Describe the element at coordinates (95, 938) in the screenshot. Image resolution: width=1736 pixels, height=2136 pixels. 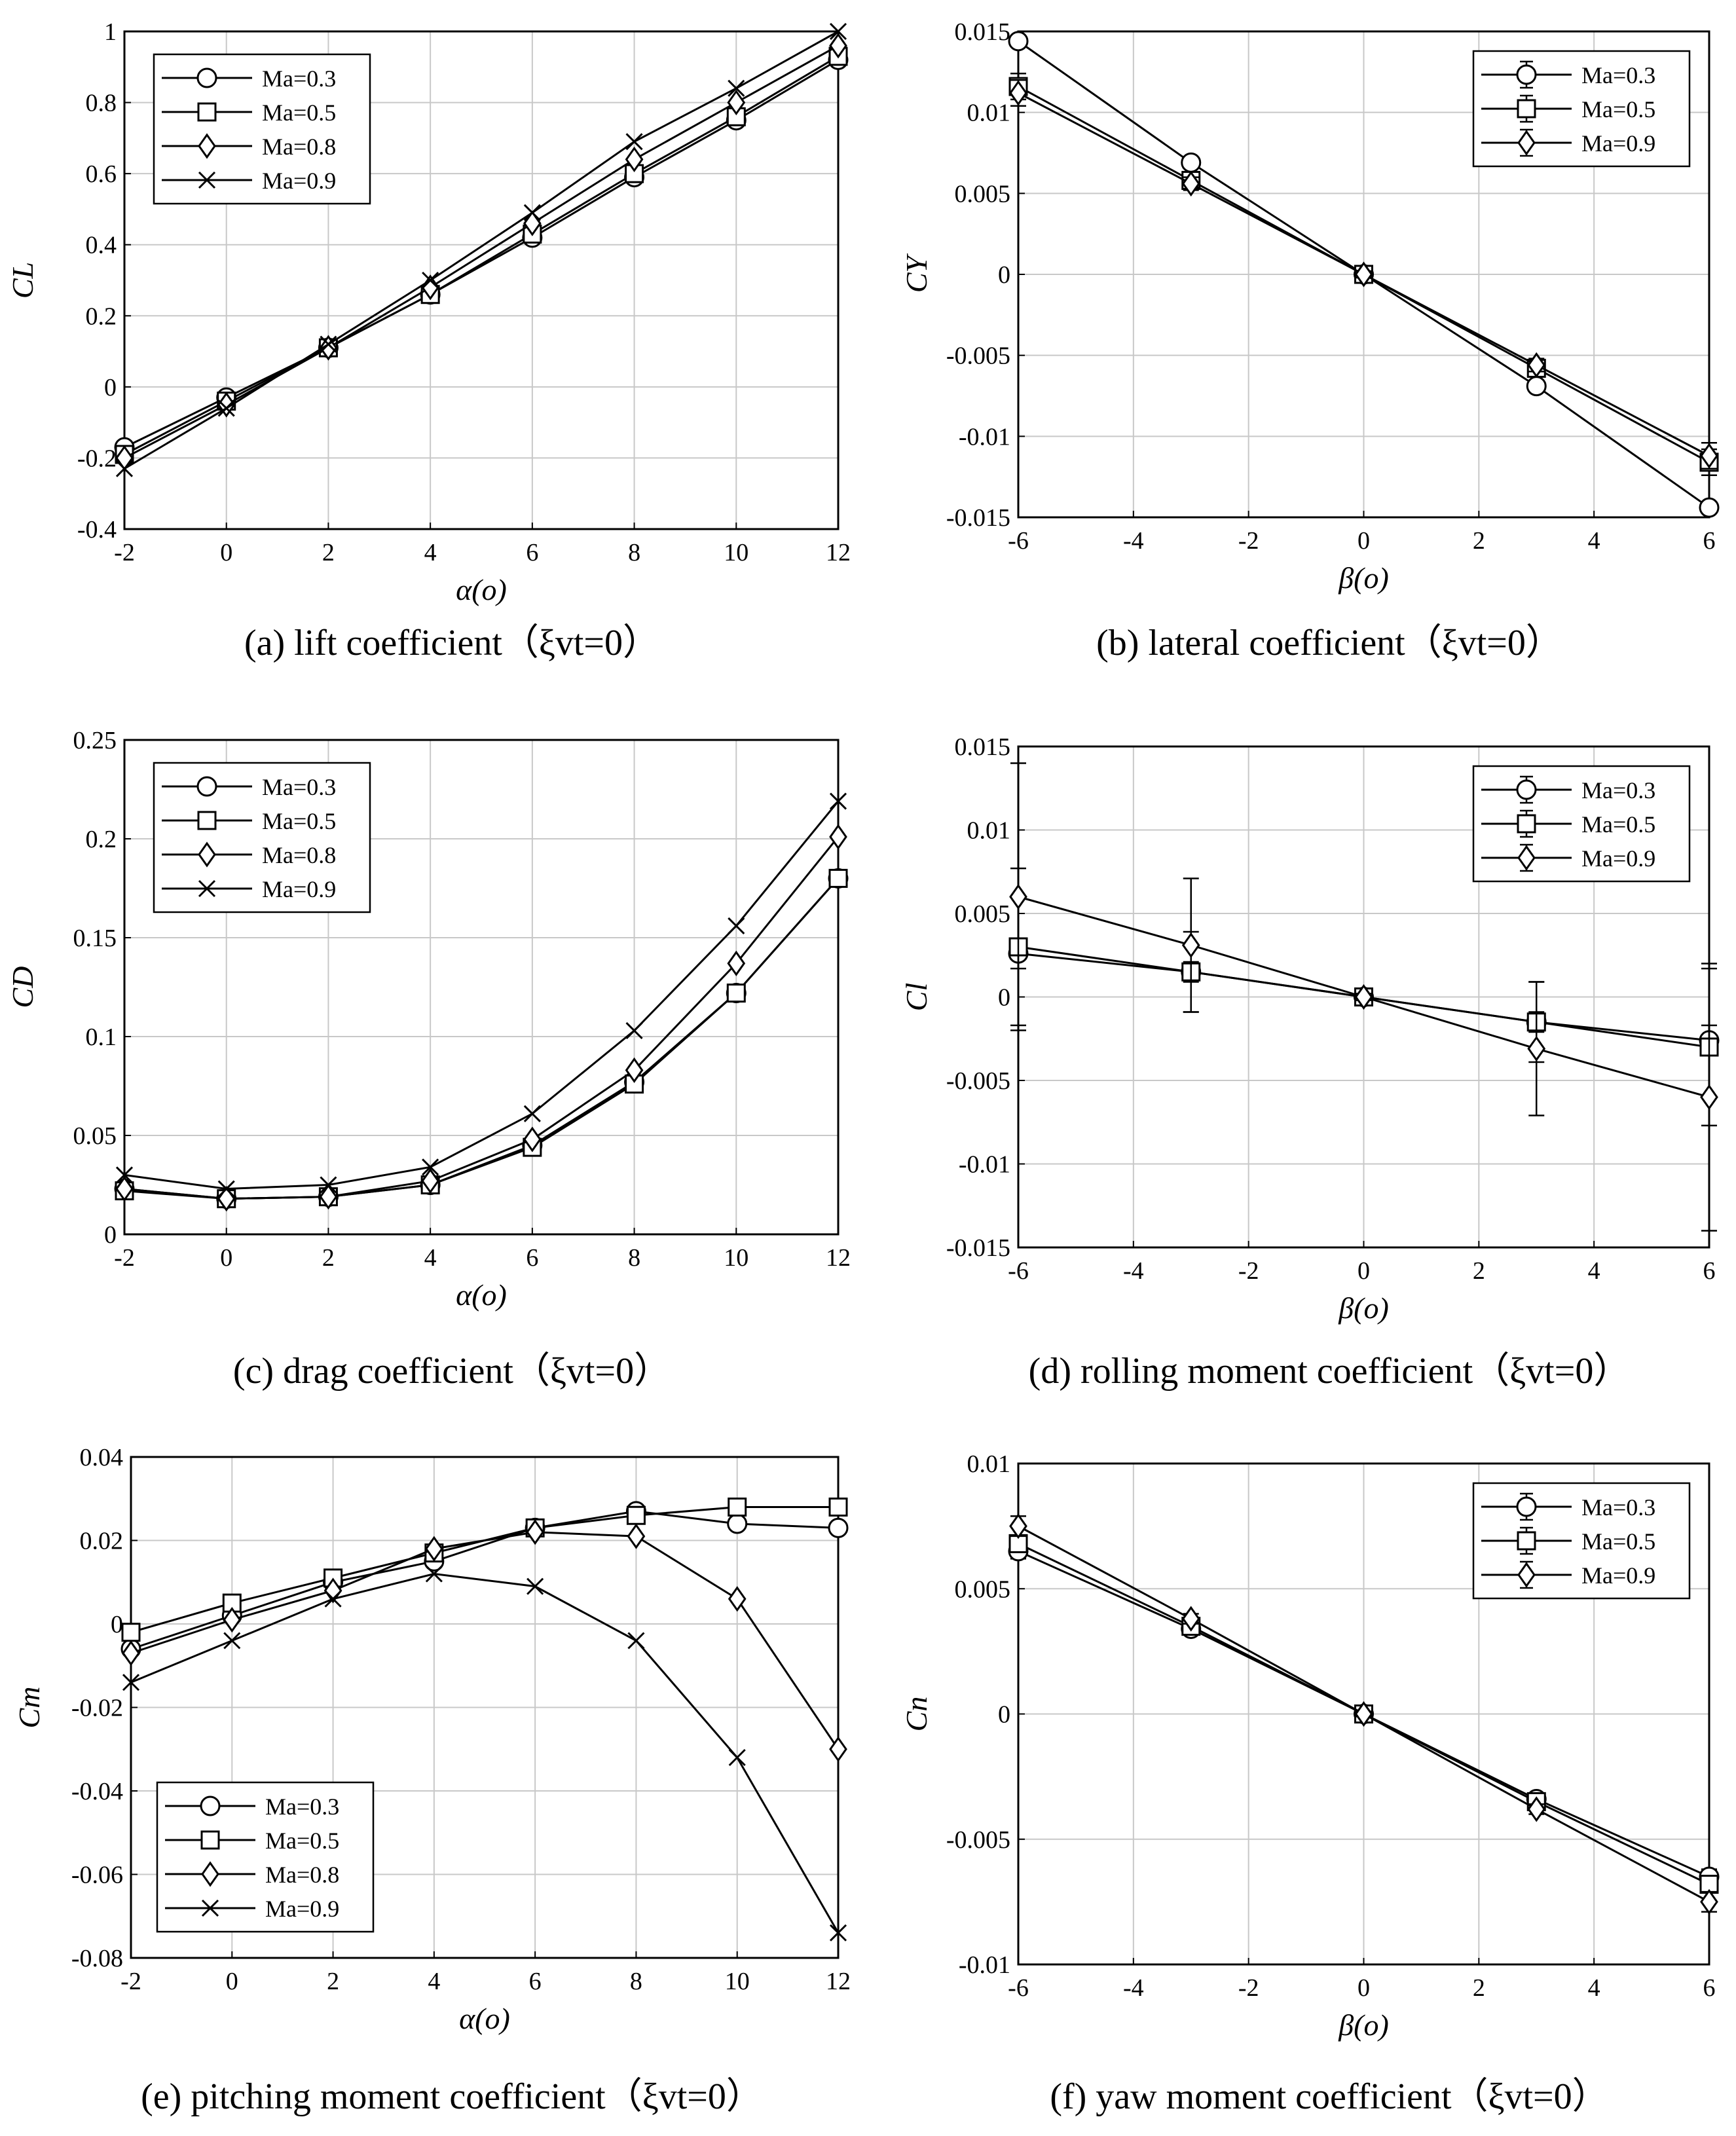
I see `y-tick-label: 0.15` at that location.